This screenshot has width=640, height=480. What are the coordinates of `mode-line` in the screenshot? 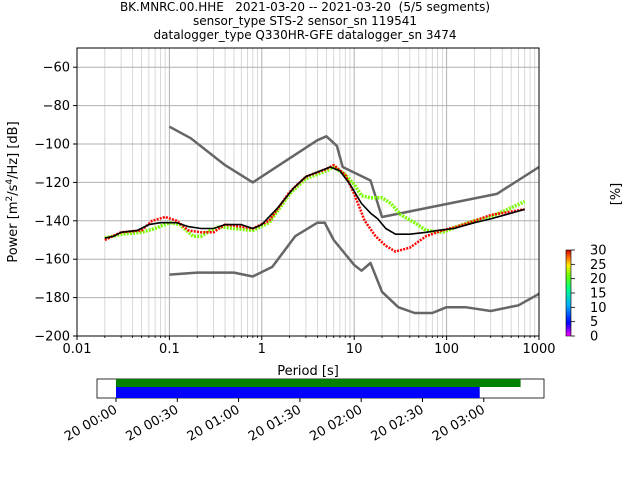 It's located at (314, 202).